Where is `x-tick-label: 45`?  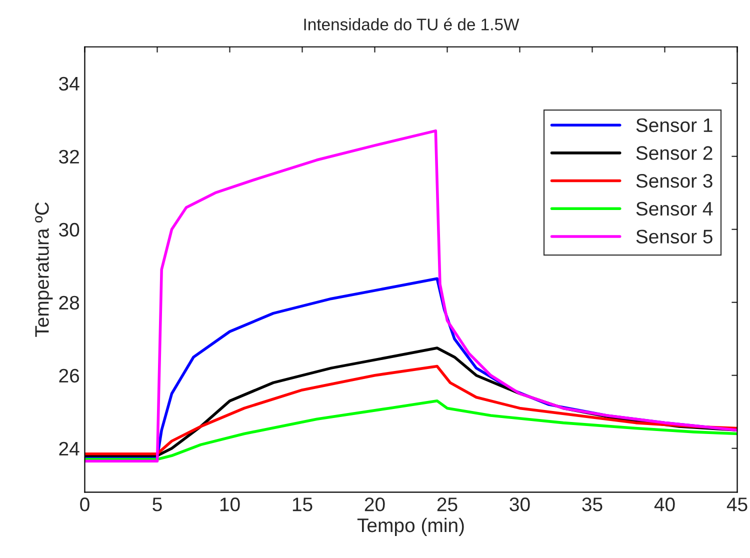 x-tick-label: 45 is located at coordinates (737, 505).